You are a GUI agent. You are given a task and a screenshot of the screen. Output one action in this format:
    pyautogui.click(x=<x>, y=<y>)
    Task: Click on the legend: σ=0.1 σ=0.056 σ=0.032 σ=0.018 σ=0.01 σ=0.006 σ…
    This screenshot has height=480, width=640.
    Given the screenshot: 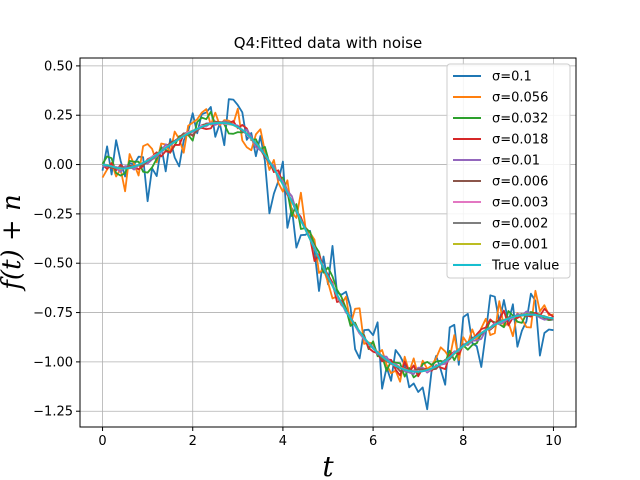 What is the action you would take?
    pyautogui.click(x=508, y=171)
    